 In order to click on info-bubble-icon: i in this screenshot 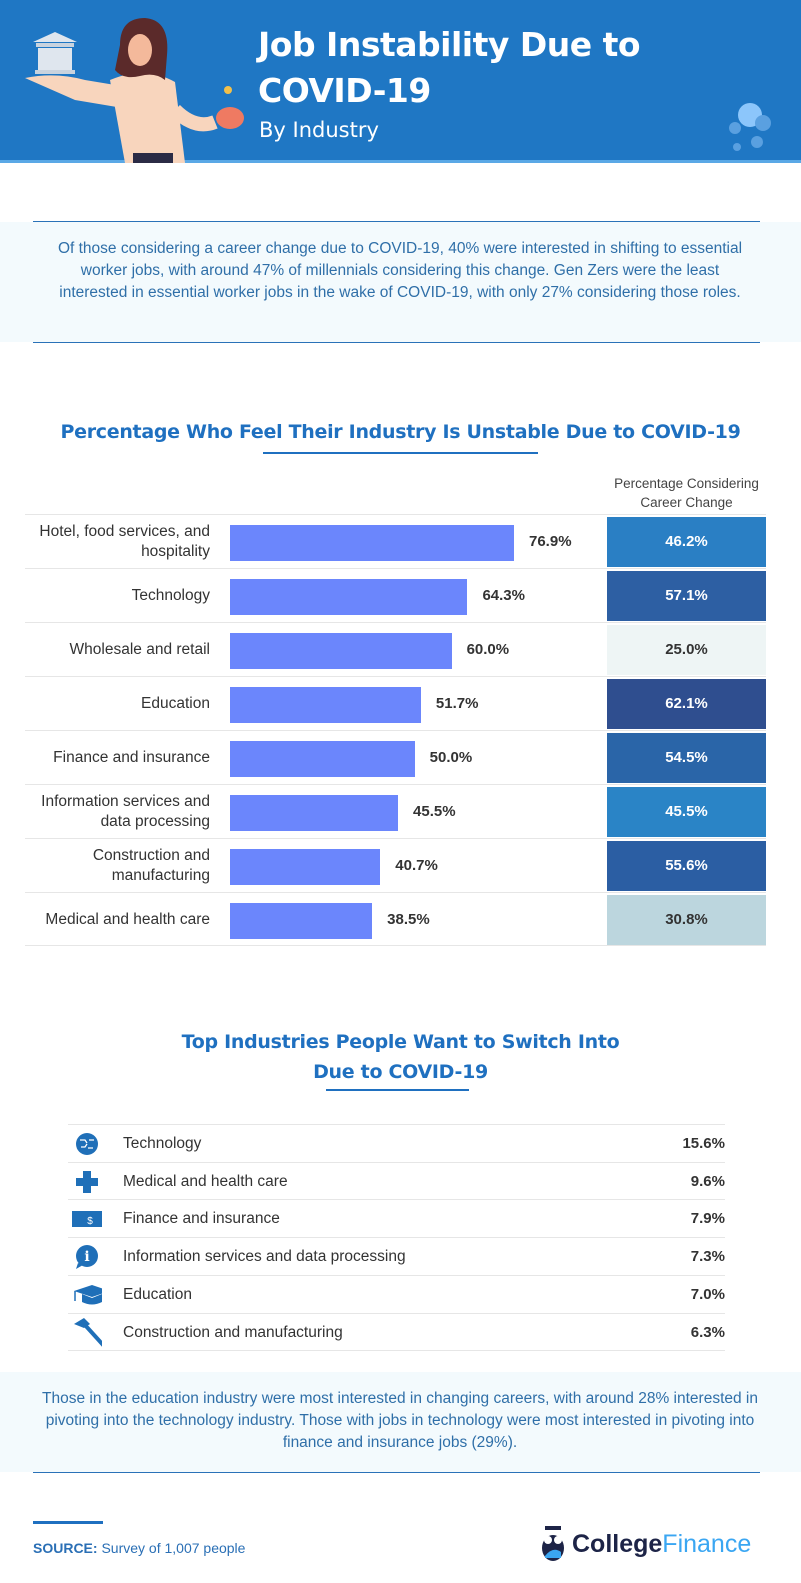, I will do `click(87, 1257)`.